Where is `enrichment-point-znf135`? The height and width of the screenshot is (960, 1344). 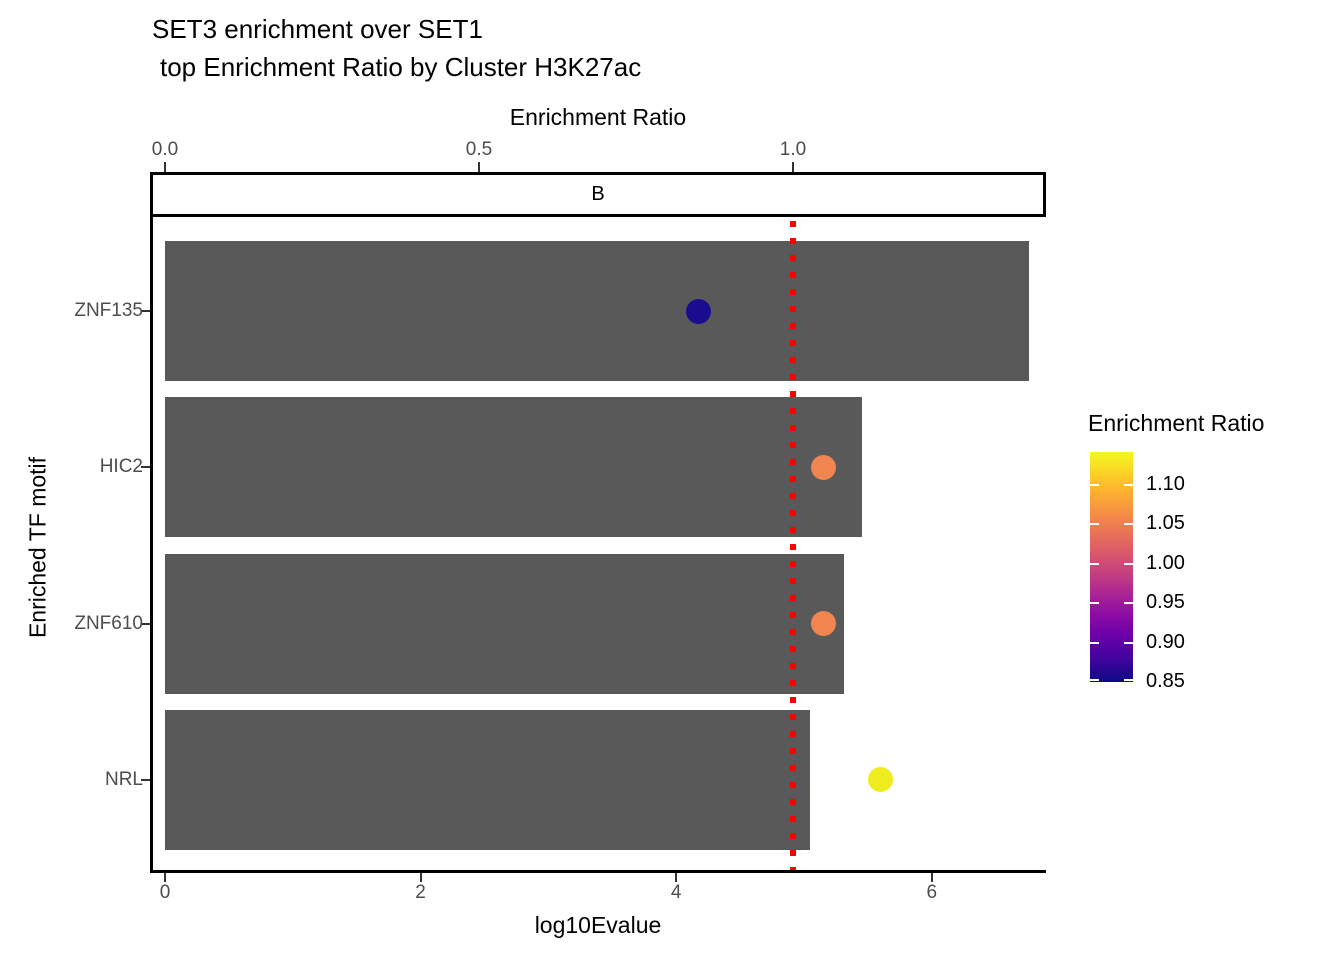 enrichment-point-znf135 is located at coordinates (699, 311).